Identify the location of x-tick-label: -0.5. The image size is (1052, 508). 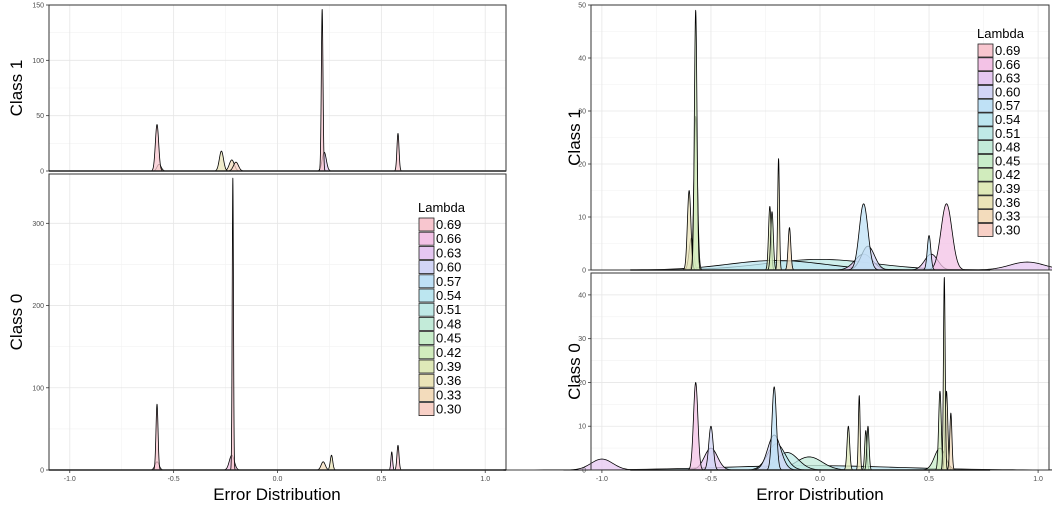
(174, 479).